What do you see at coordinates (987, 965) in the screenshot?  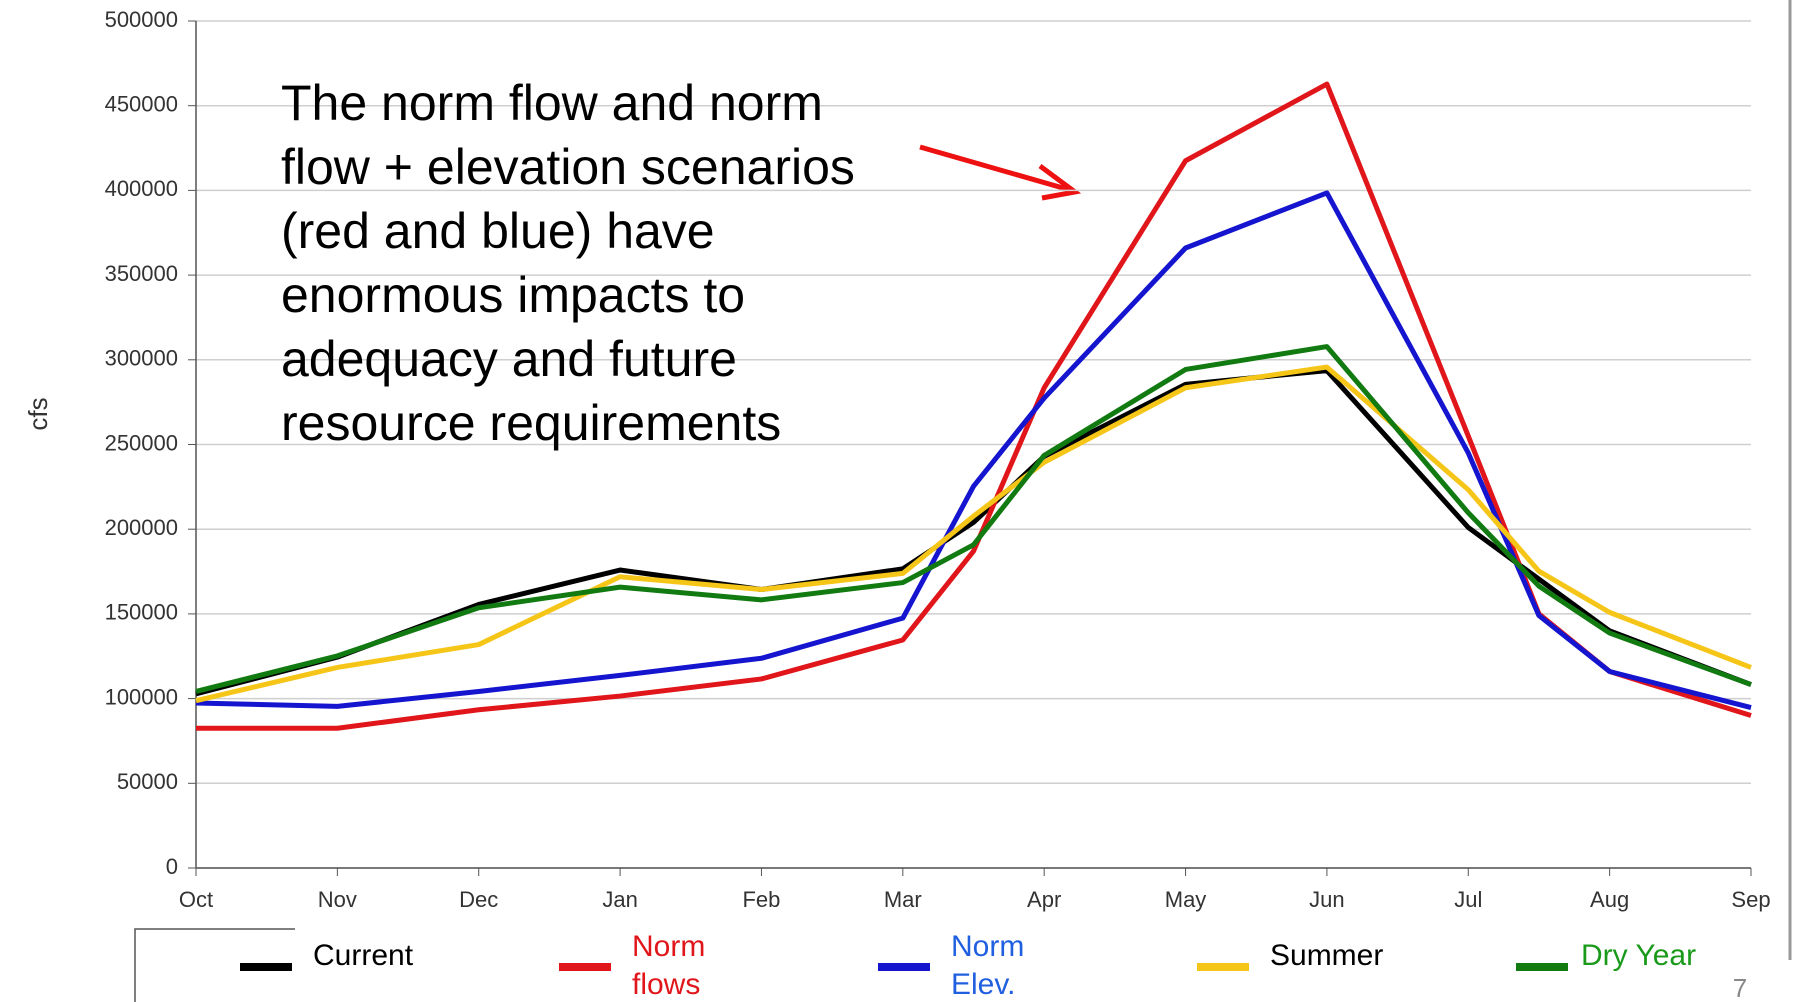 I see `legend-label: Norm Elev.` at bounding box center [987, 965].